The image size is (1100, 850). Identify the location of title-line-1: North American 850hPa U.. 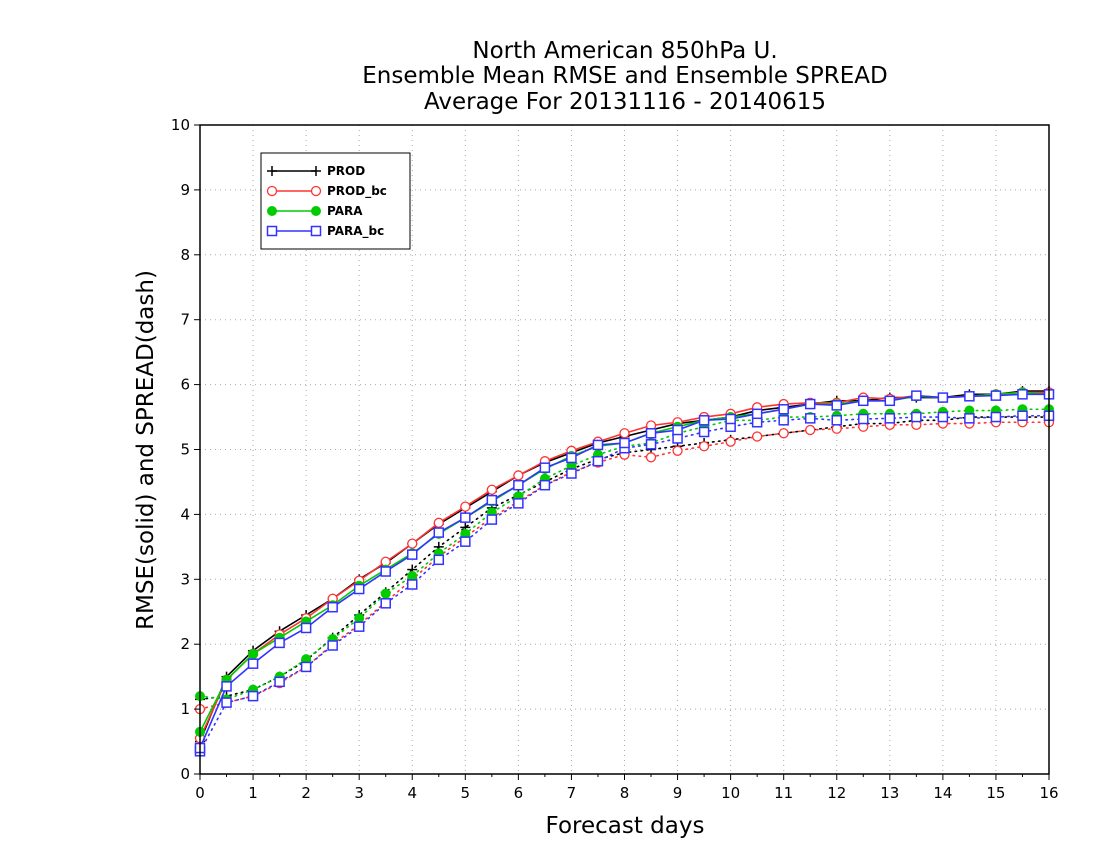
(624, 51).